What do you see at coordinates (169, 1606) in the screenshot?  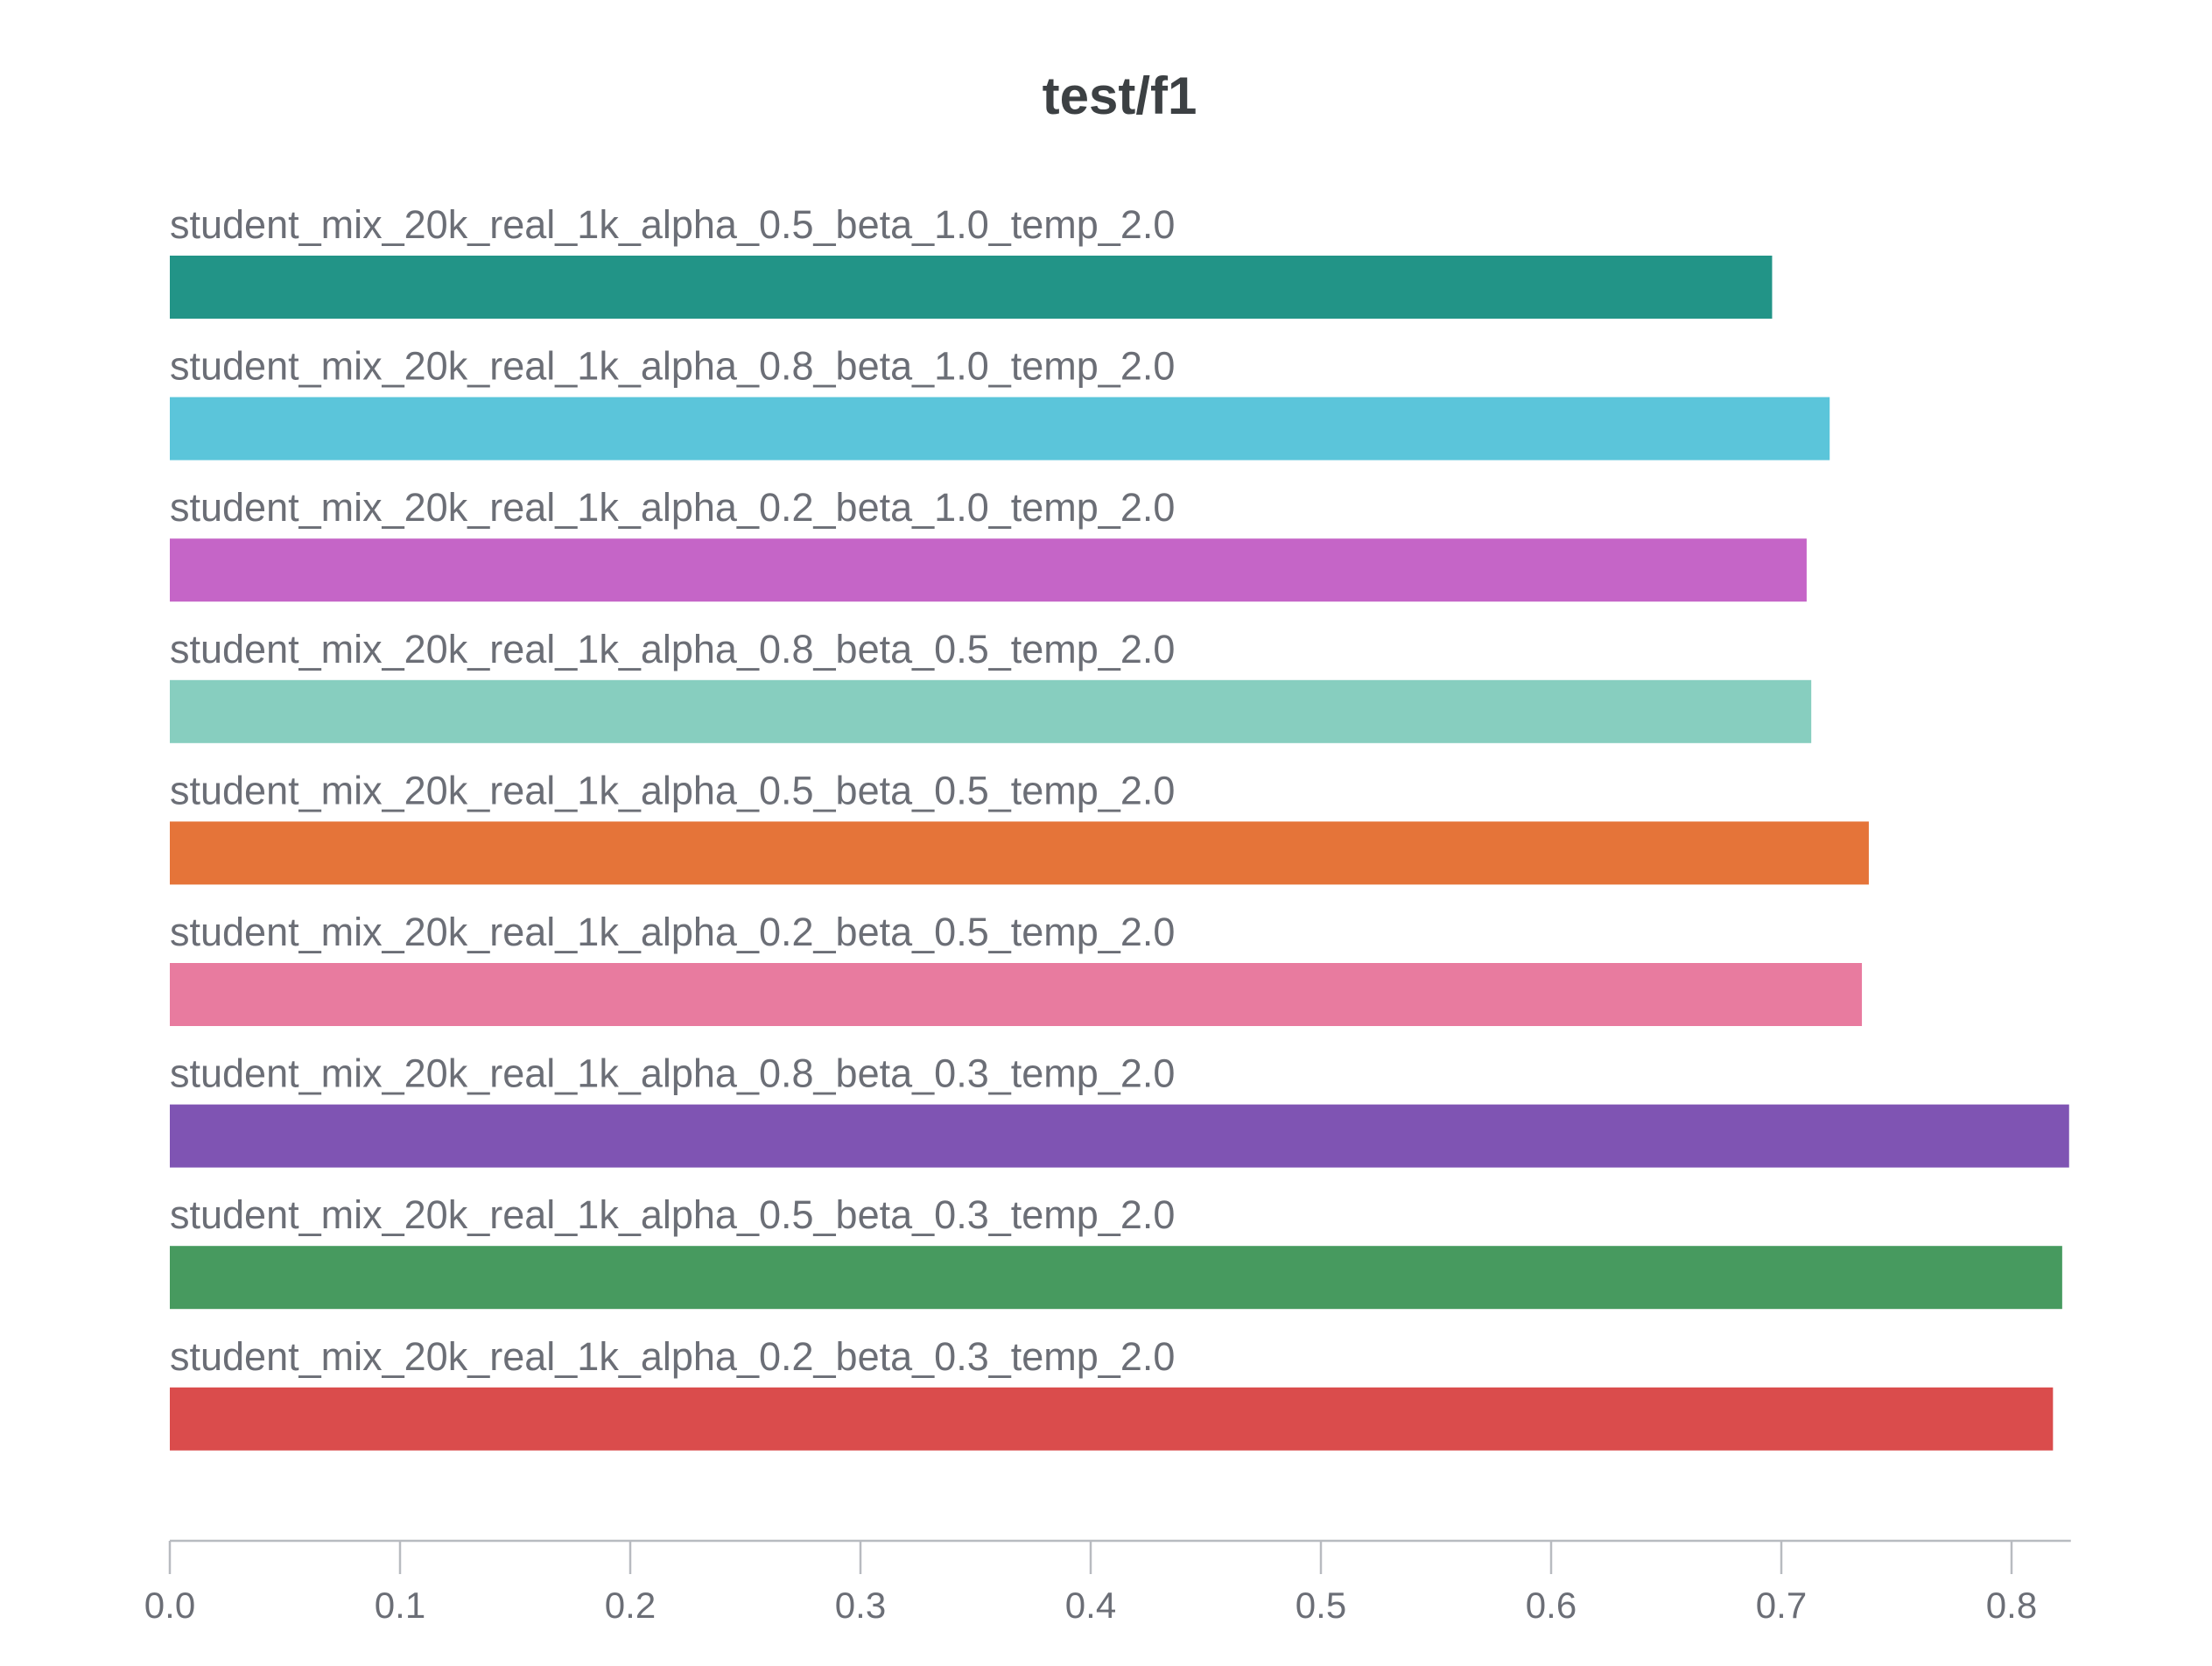 I see `x-tick-label: 0.0` at bounding box center [169, 1606].